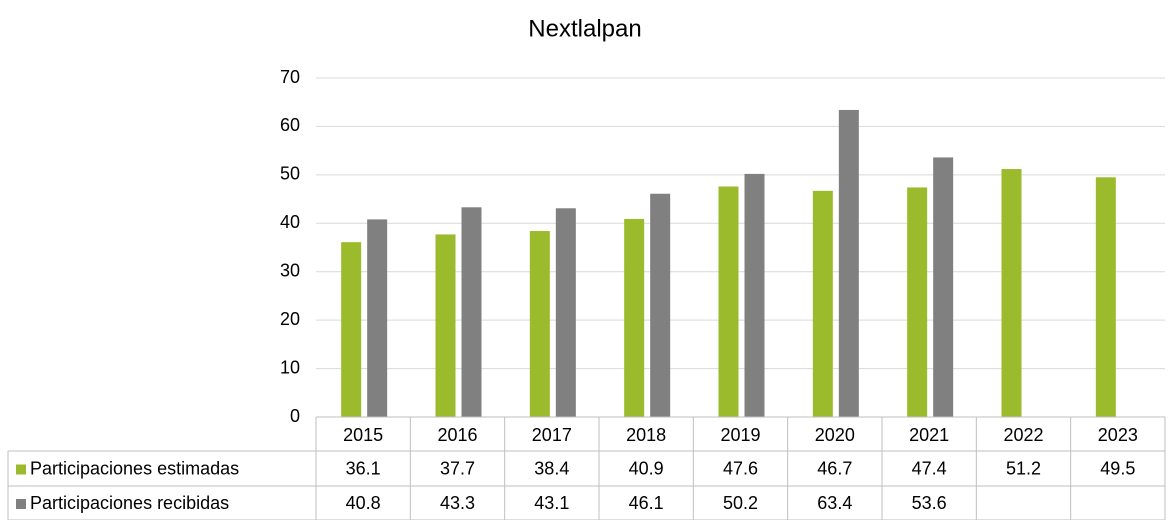  I want to click on y-tick-label: 30, so click(290, 270).